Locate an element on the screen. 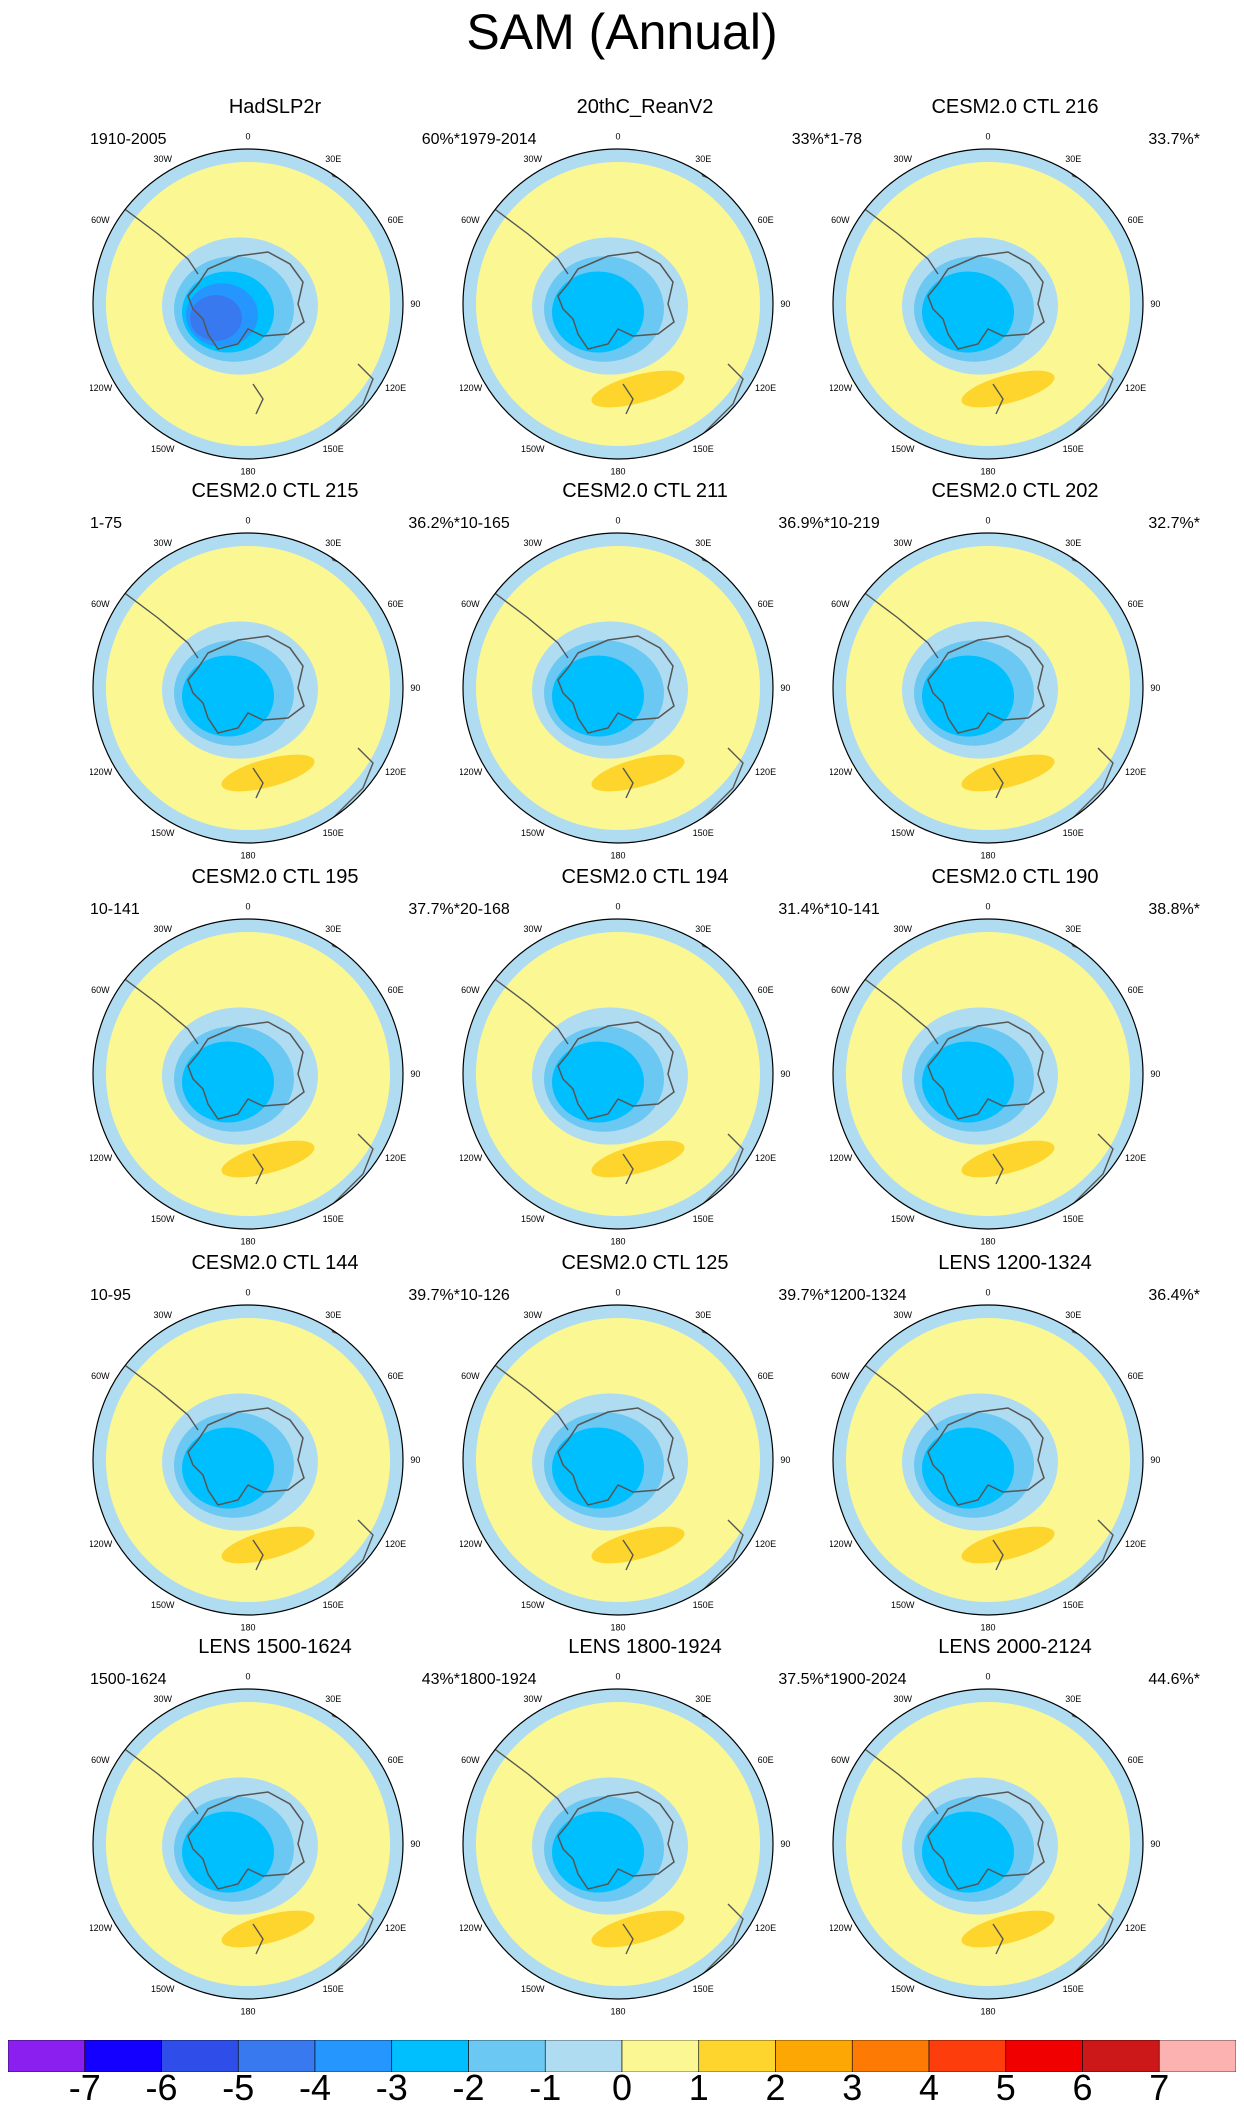  panel-period: 1500-1624 is located at coordinates (128, 1679).